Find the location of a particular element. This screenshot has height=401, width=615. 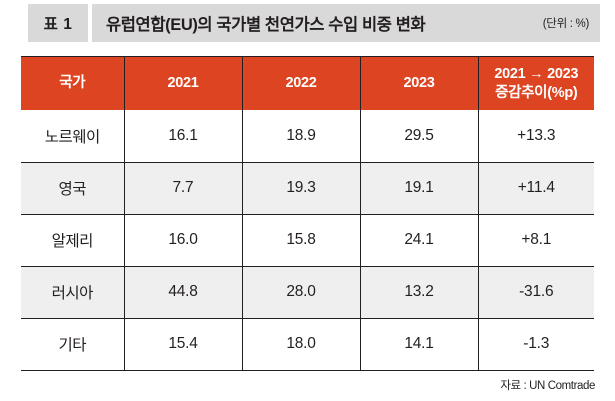

cell-country: 알제리 is located at coordinates (72, 240).